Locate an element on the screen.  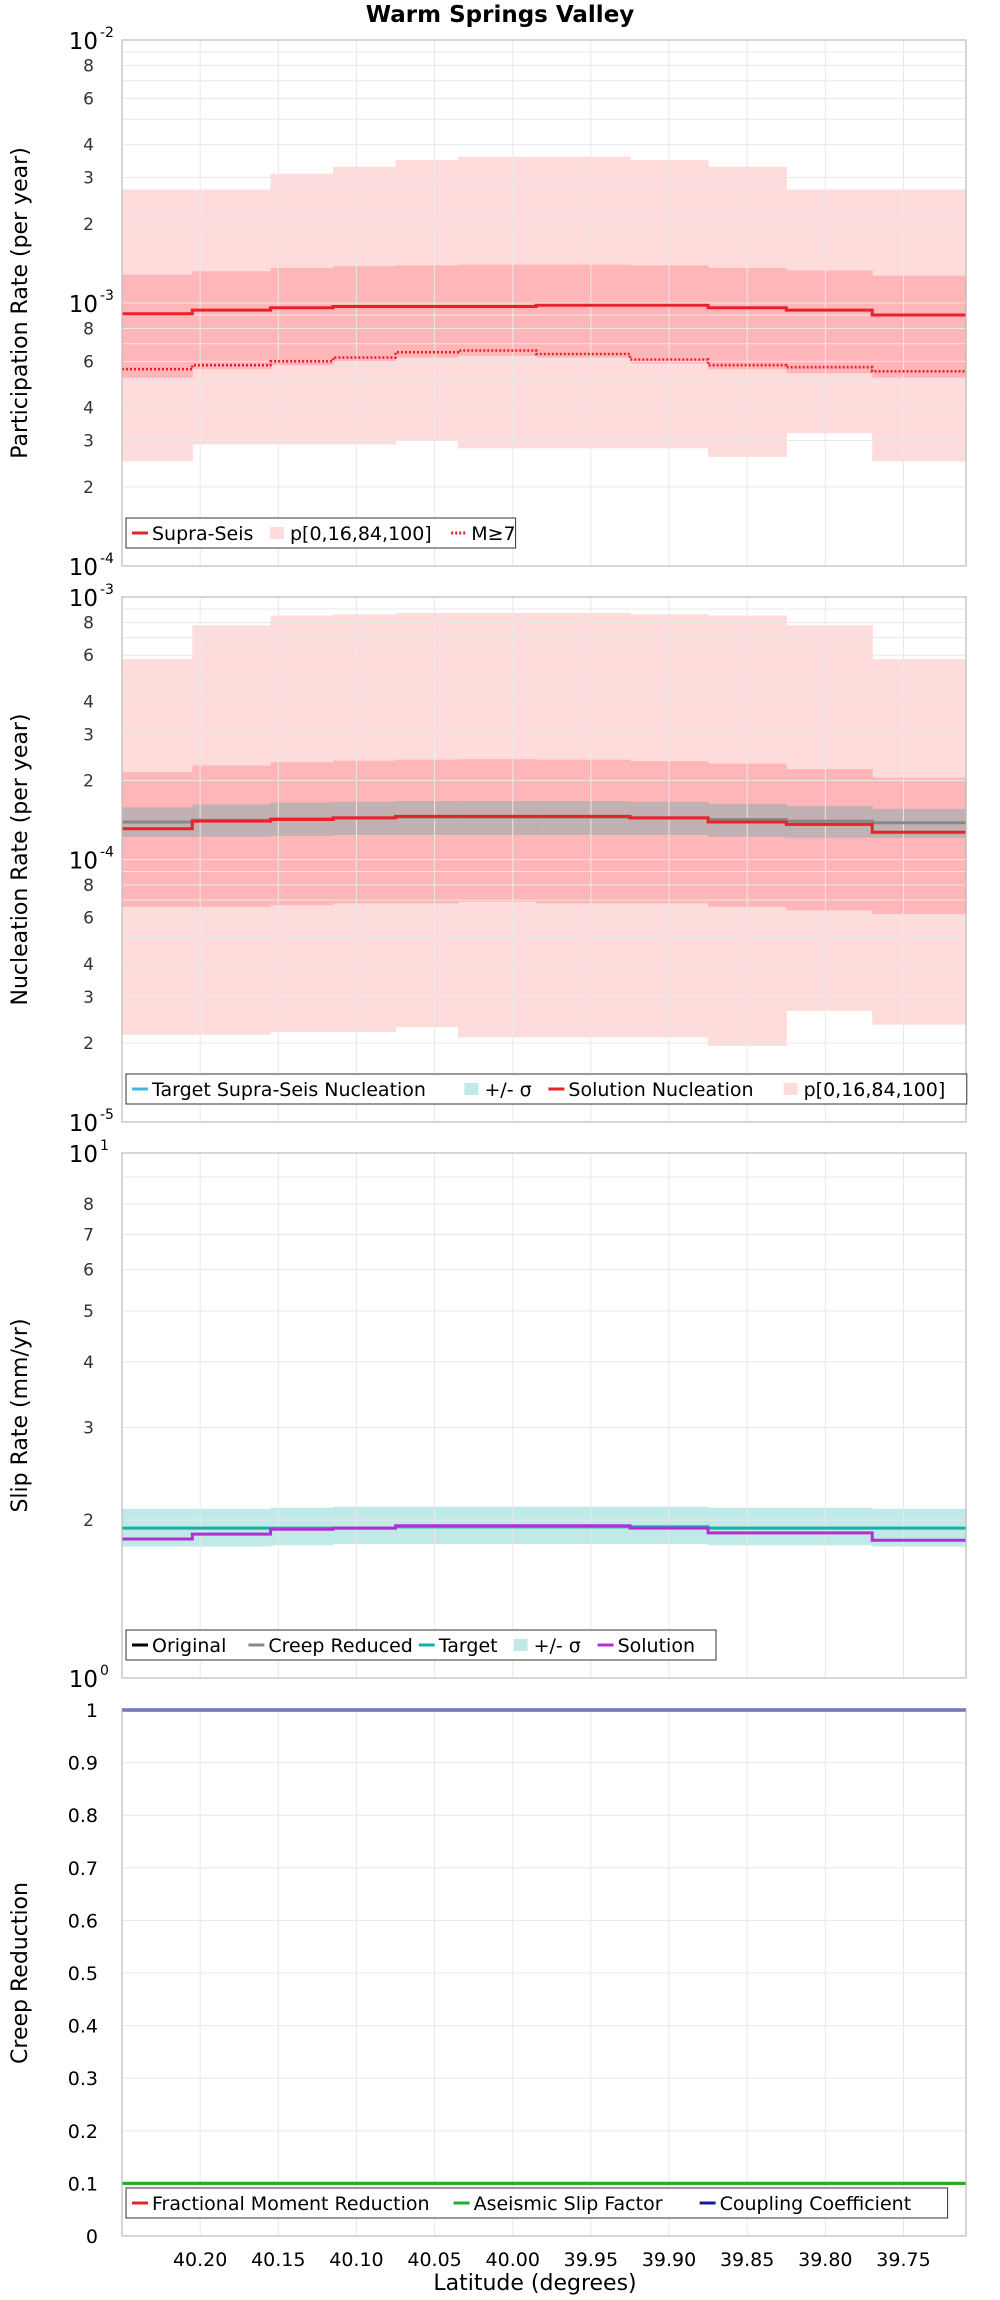
y-axis-label-slip: Slip Rate (mm/yr) is located at coordinates (20, 1415).